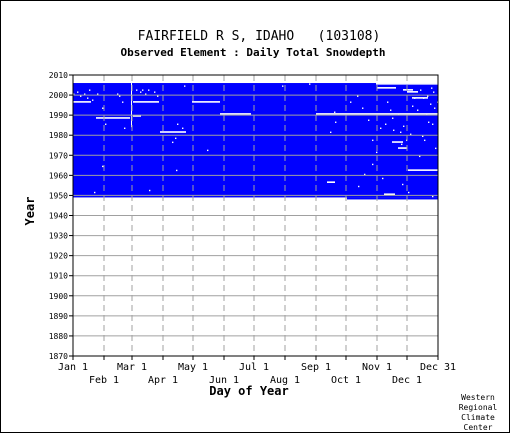  I want to click on x-tick-label-oct-1: Oct 1, so click(346, 380).